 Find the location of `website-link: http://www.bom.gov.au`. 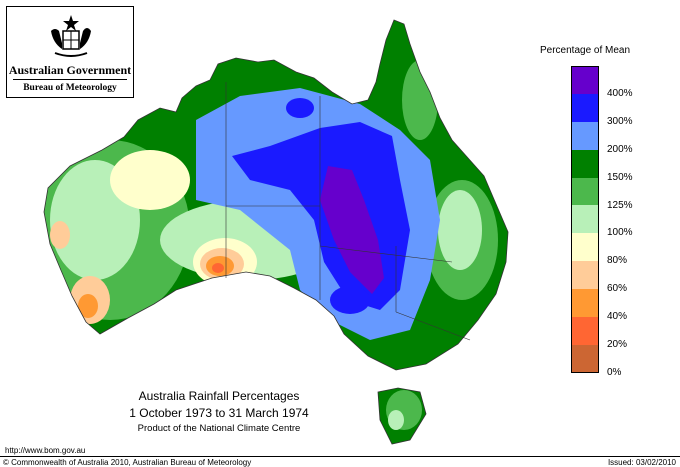

website-link: http://www.bom.gov.au is located at coordinates (45, 450).